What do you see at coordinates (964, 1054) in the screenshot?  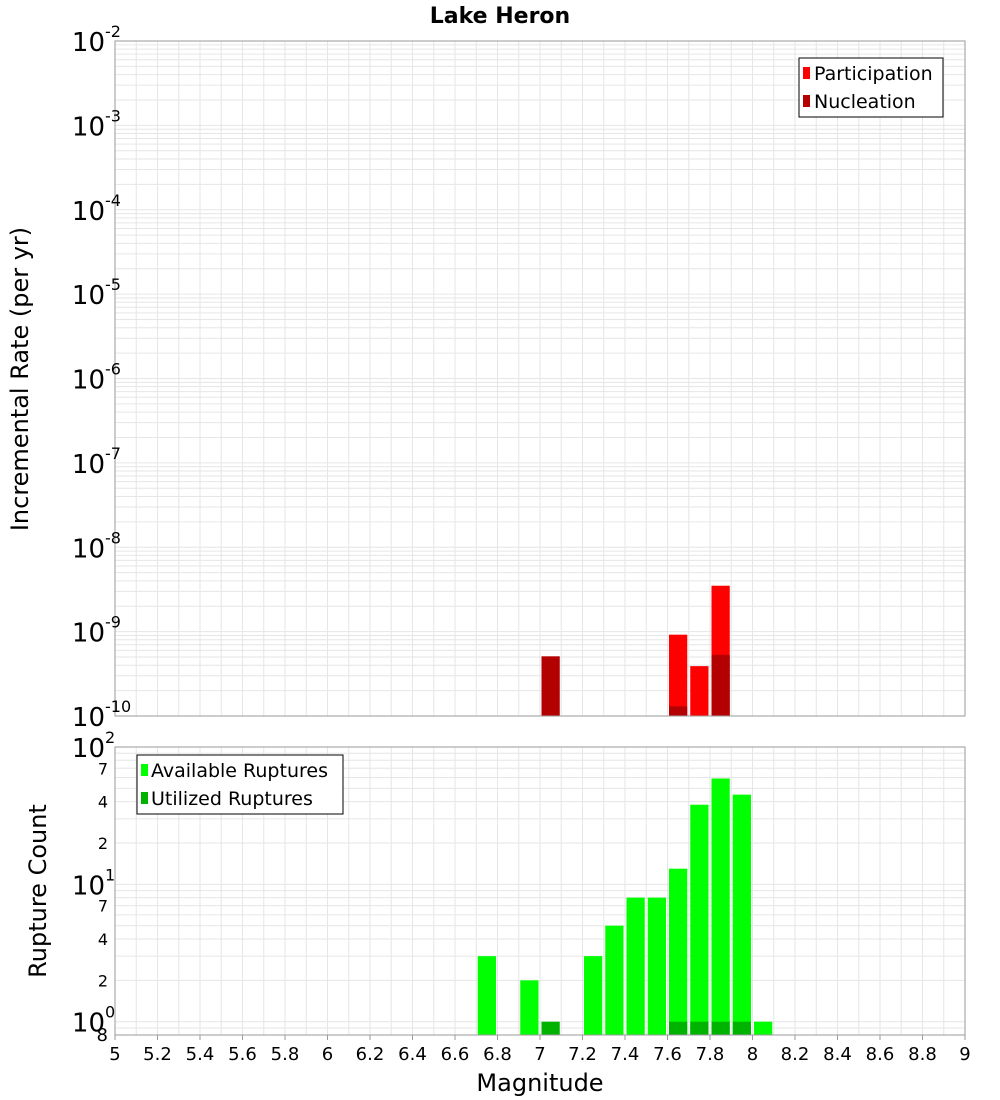 I see `x-tick-label: 9` at bounding box center [964, 1054].